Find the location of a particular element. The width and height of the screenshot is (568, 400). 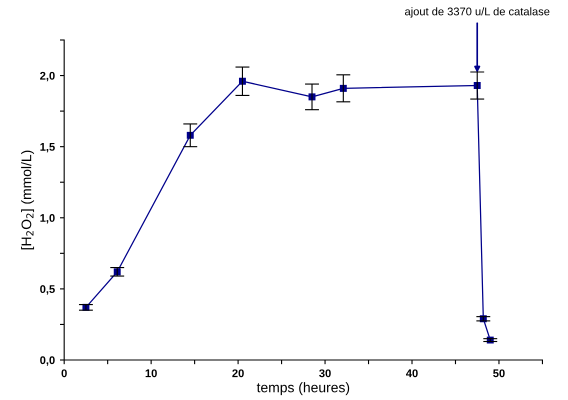

annotation: ajout de 3370 u/L de catalase is located at coordinates (477, 12).